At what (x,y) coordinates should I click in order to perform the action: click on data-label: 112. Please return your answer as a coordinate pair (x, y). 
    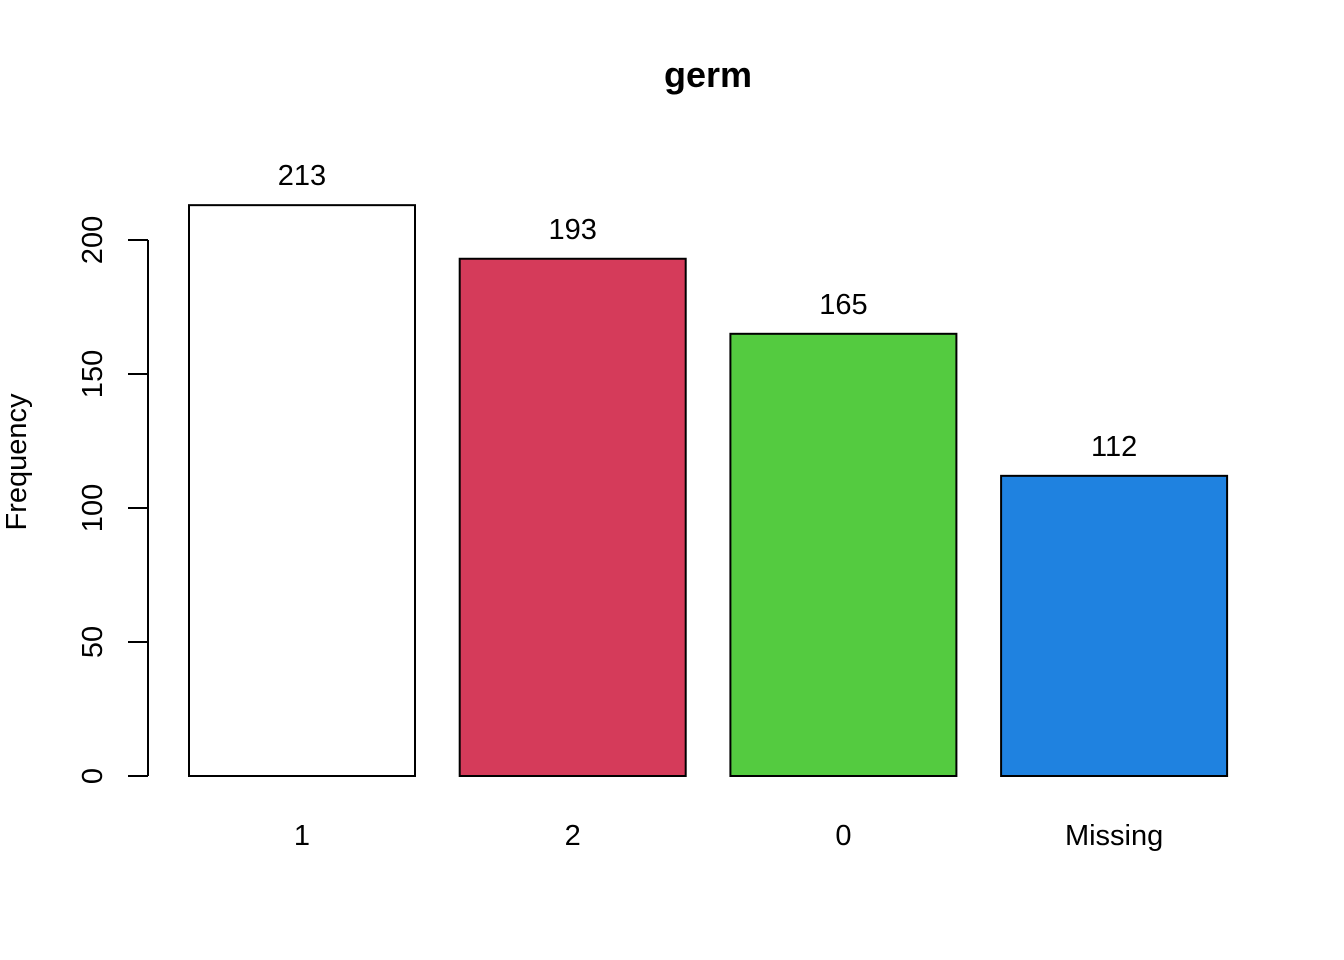
    Looking at the image, I should click on (1114, 447).